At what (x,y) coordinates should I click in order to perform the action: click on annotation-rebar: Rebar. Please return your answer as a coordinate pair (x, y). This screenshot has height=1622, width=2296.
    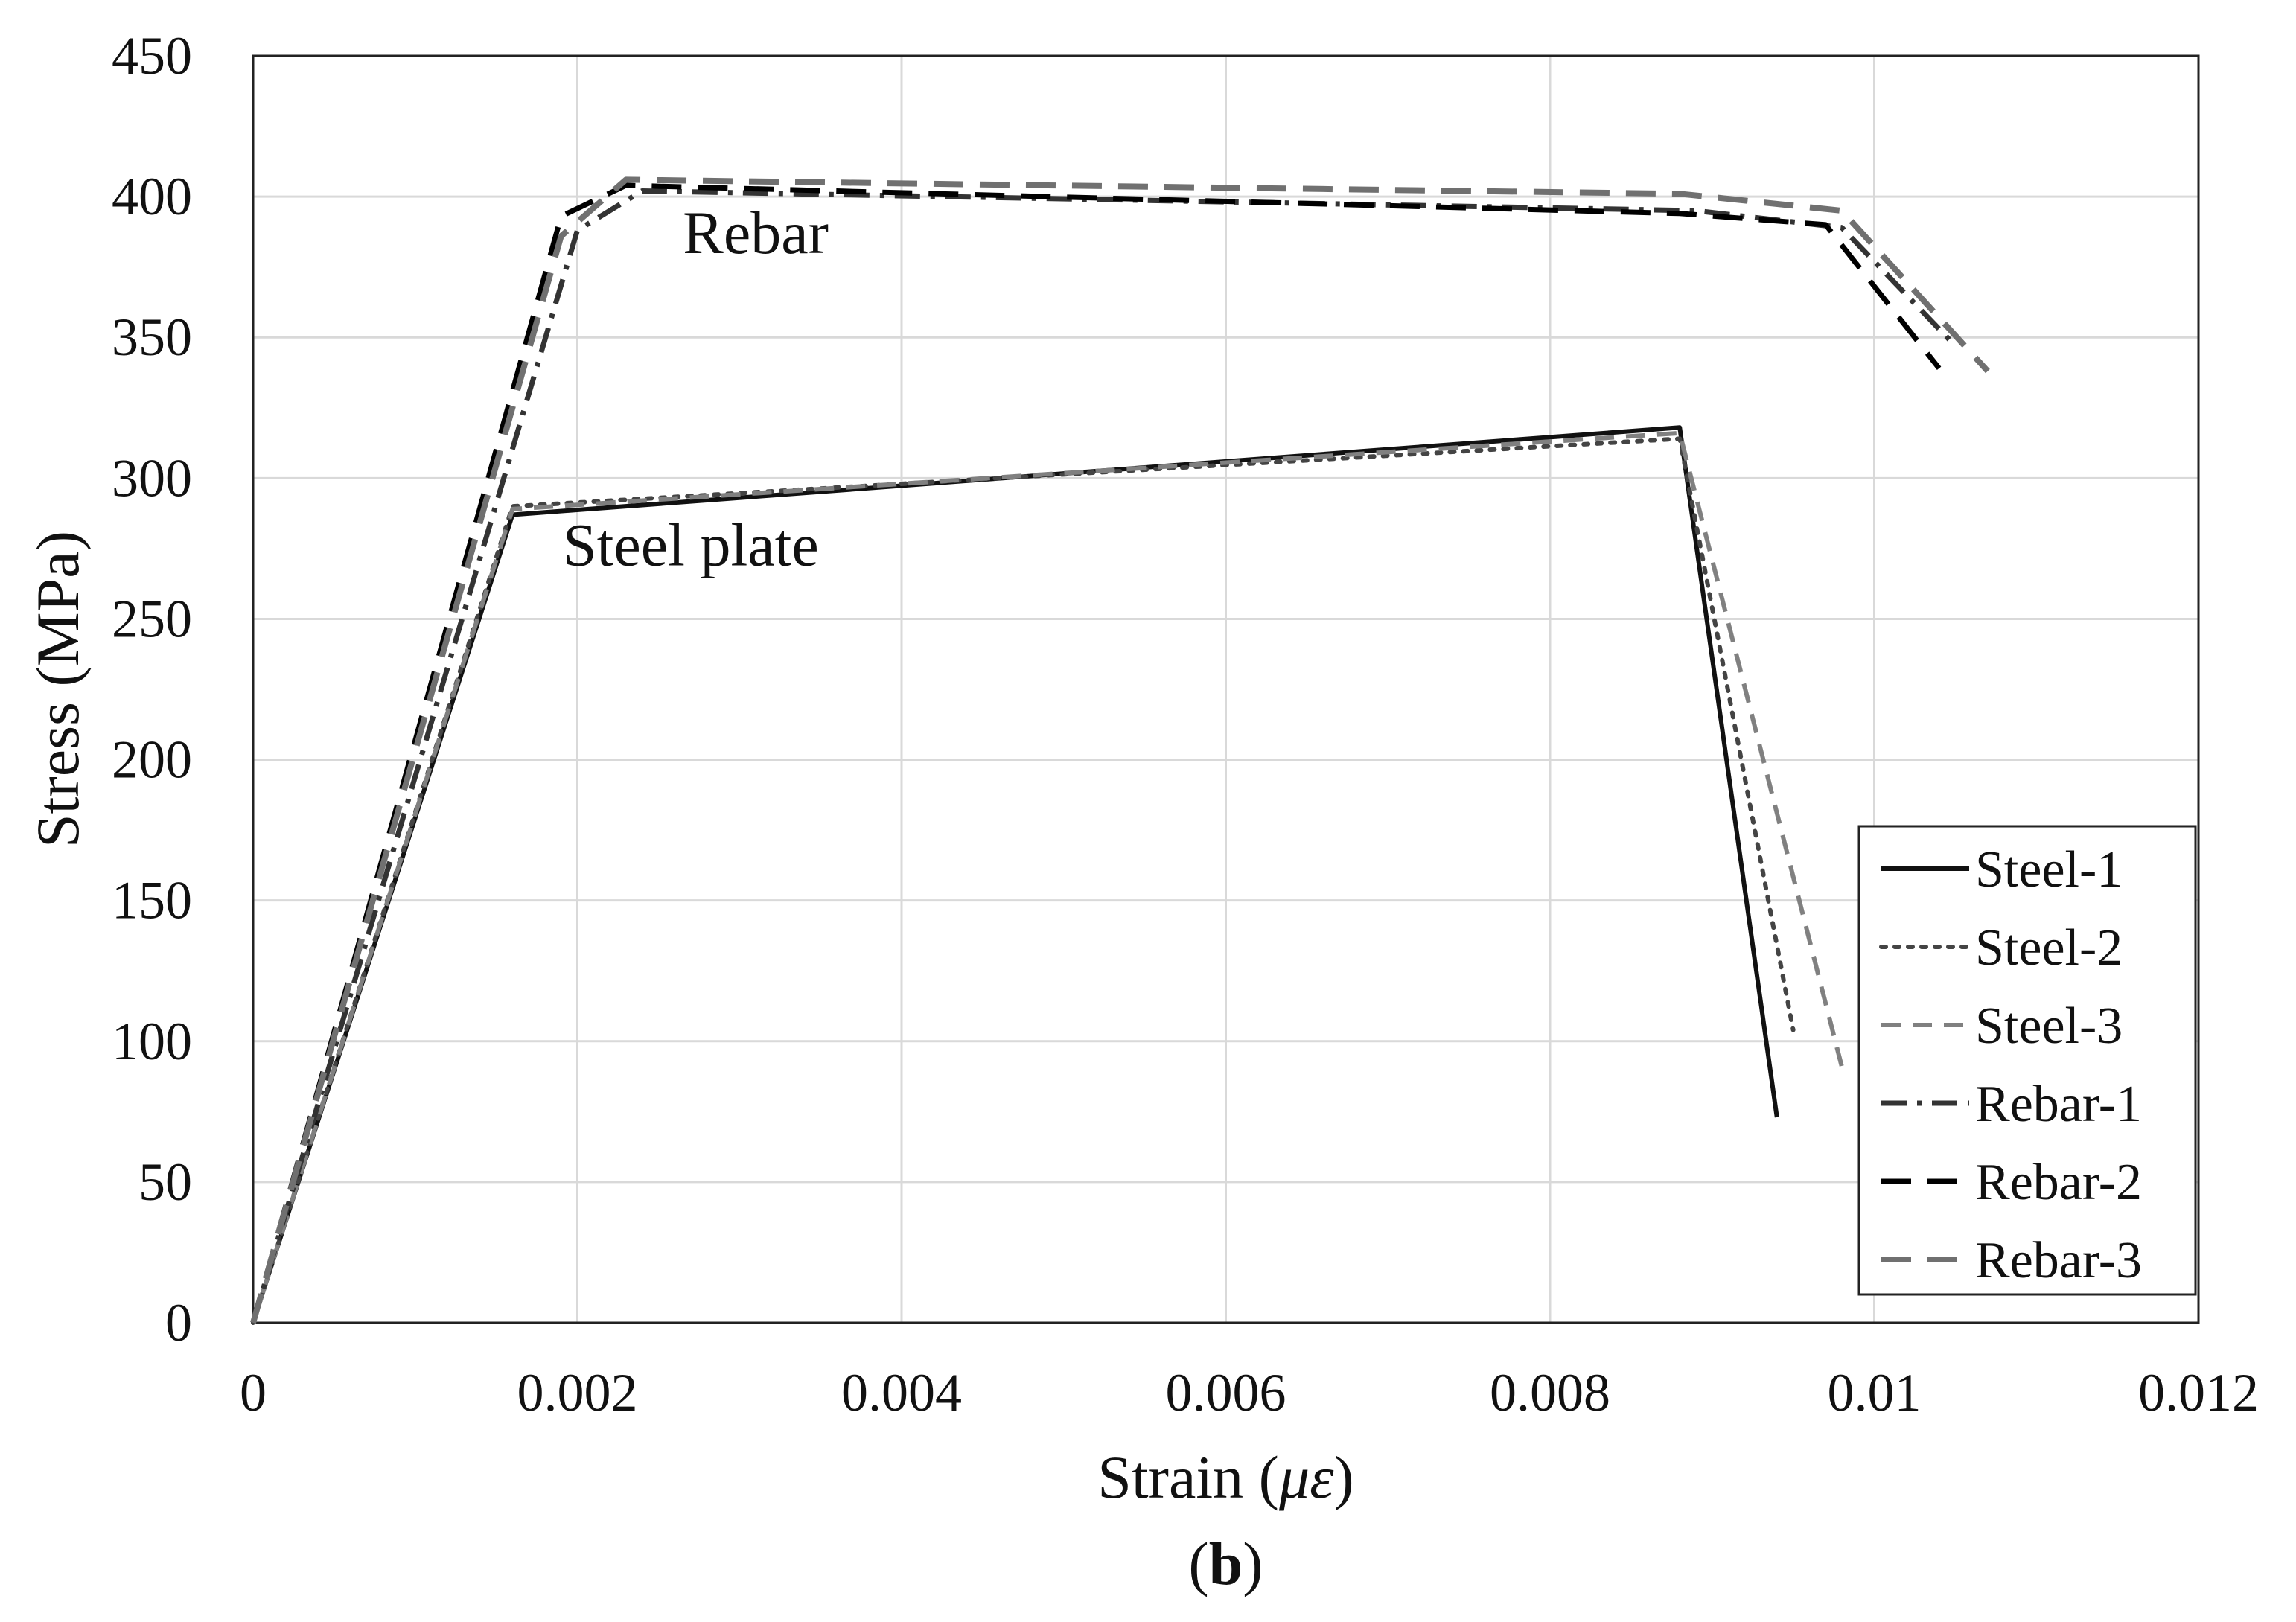
    Looking at the image, I should click on (756, 233).